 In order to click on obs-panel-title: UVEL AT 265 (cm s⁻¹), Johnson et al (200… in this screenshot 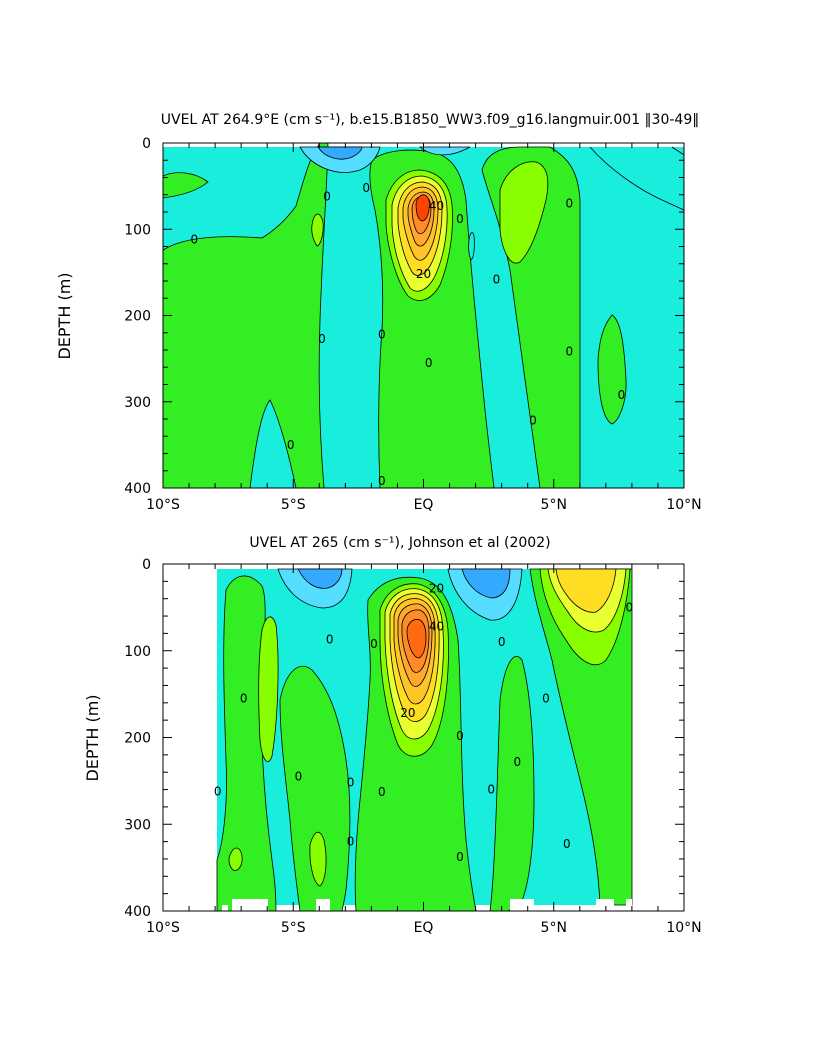, I will do `click(399, 543)`.